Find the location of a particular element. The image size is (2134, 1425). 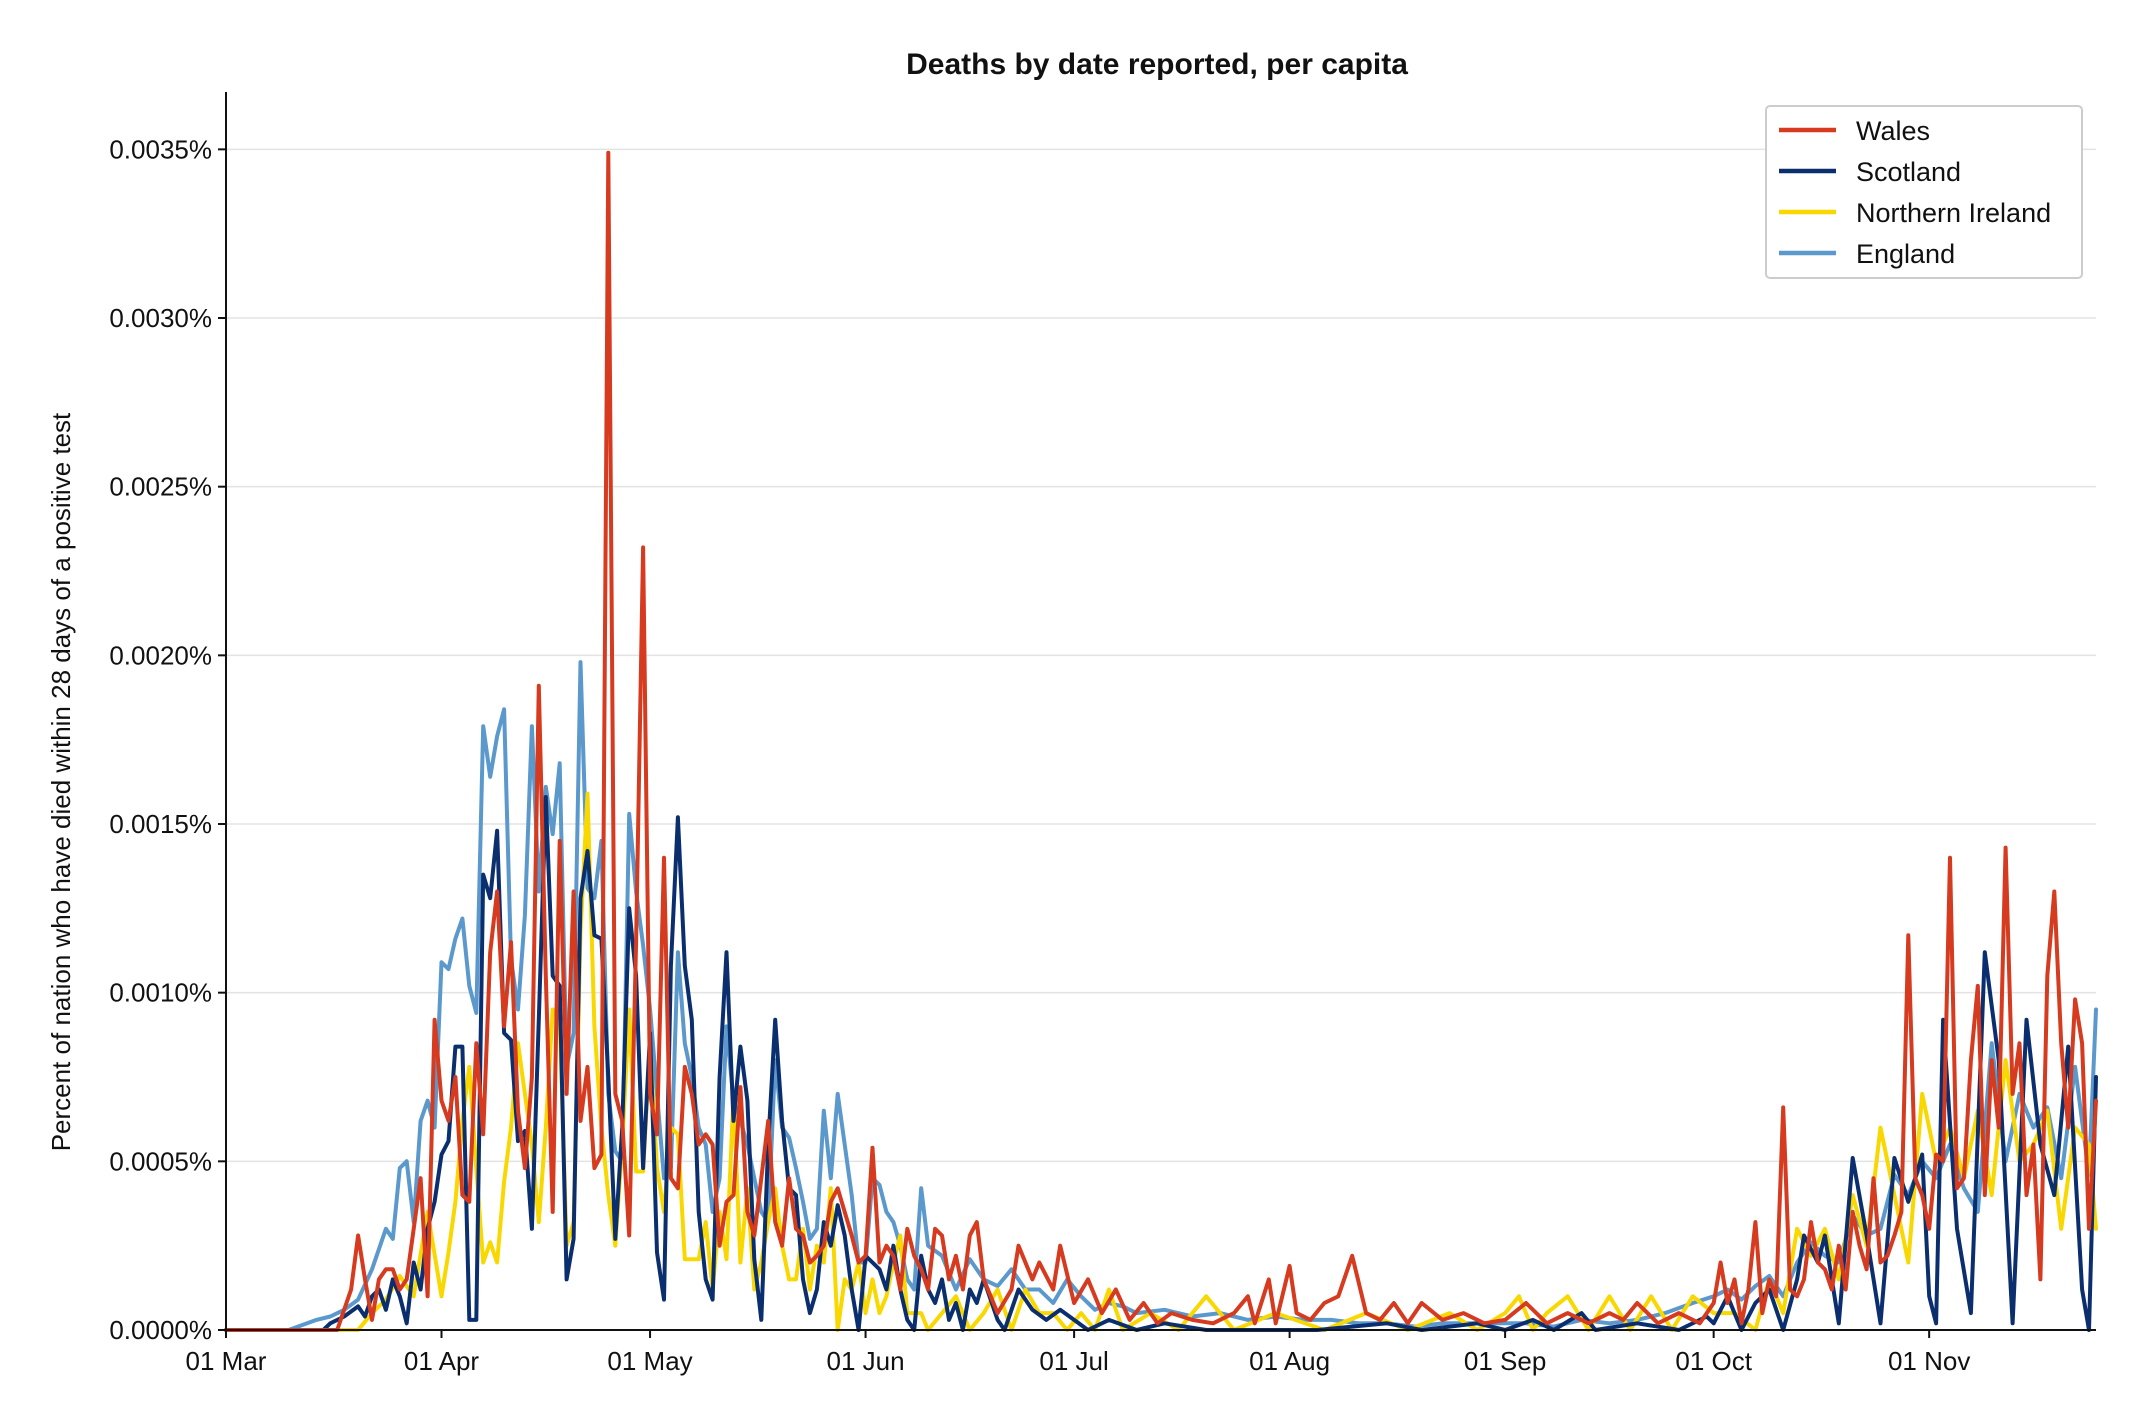

legend-label-northern-ireland: Northern Ireland is located at coordinates (1953, 213).